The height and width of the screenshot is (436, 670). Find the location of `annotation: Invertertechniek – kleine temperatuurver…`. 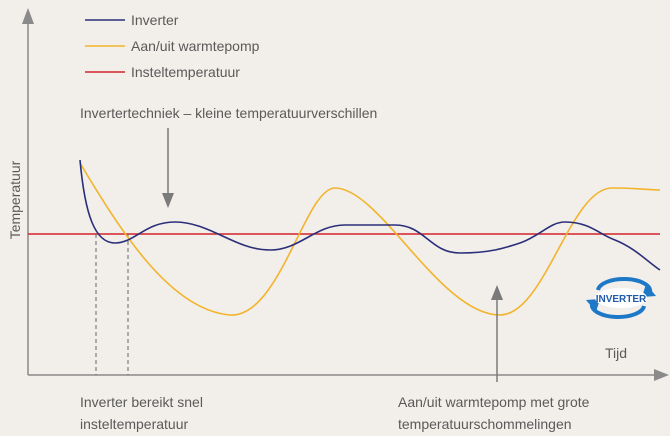

annotation: Invertertechniek – kleine temperatuurver… is located at coordinates (228, 113).